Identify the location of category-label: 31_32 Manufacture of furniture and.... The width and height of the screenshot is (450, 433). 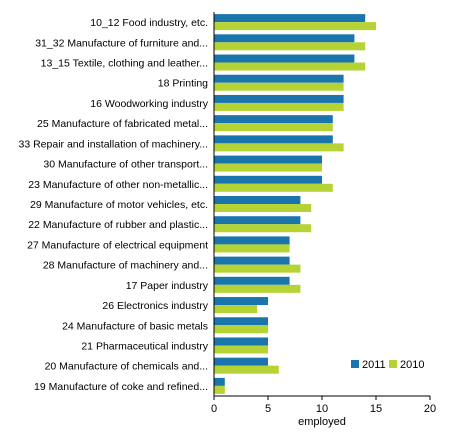
(121, 43).